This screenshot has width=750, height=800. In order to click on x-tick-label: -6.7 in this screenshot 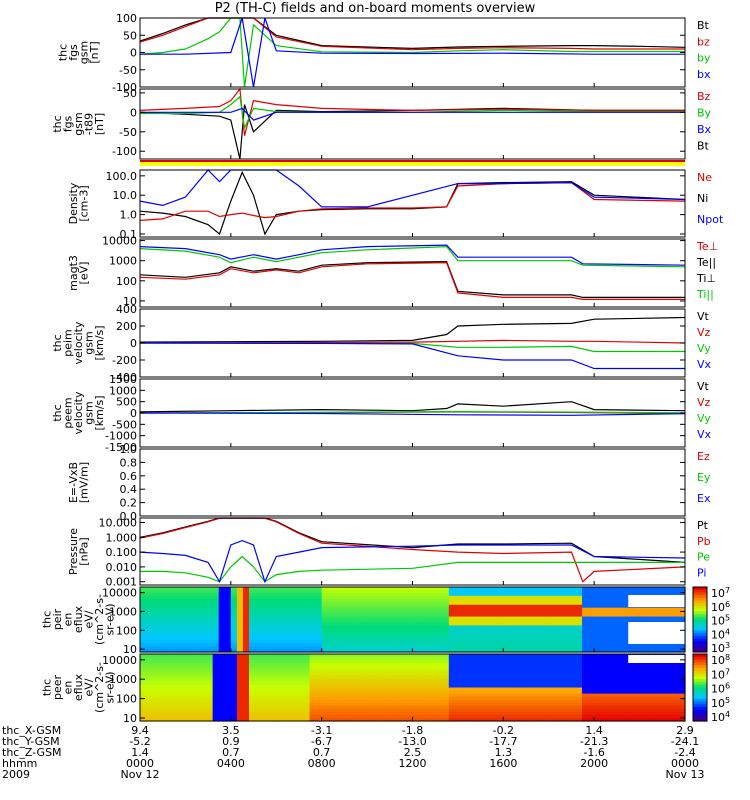, I will do `click(321, 741)`.